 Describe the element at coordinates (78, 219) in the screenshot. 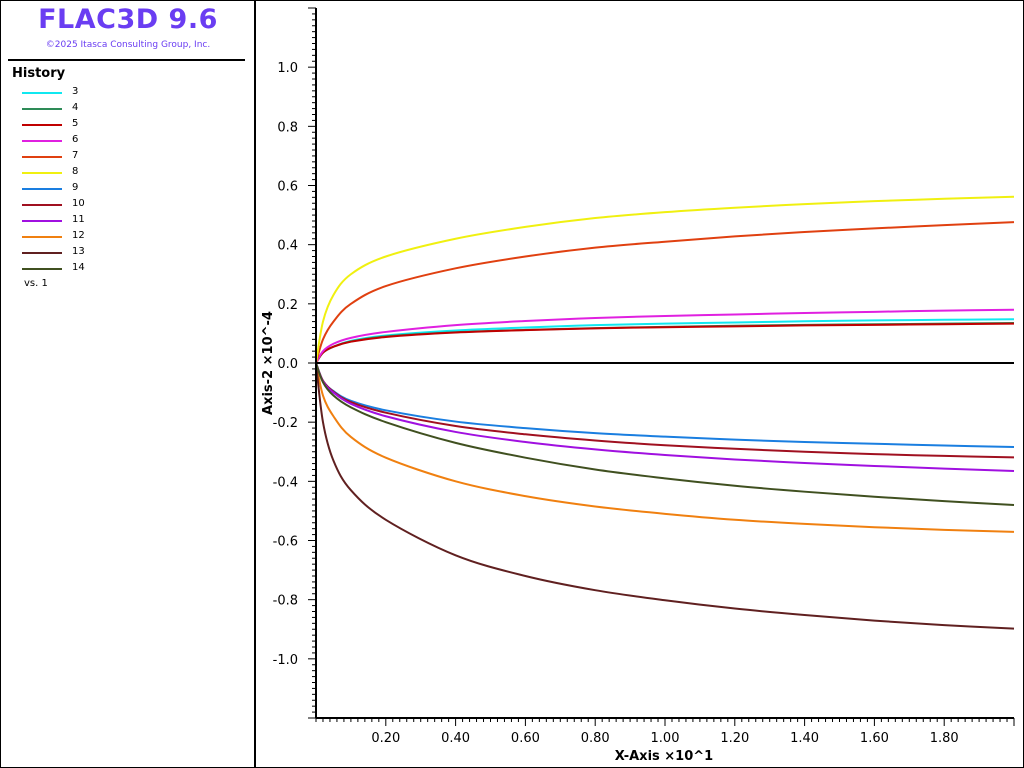

I see `legend-label: 11` at that location.